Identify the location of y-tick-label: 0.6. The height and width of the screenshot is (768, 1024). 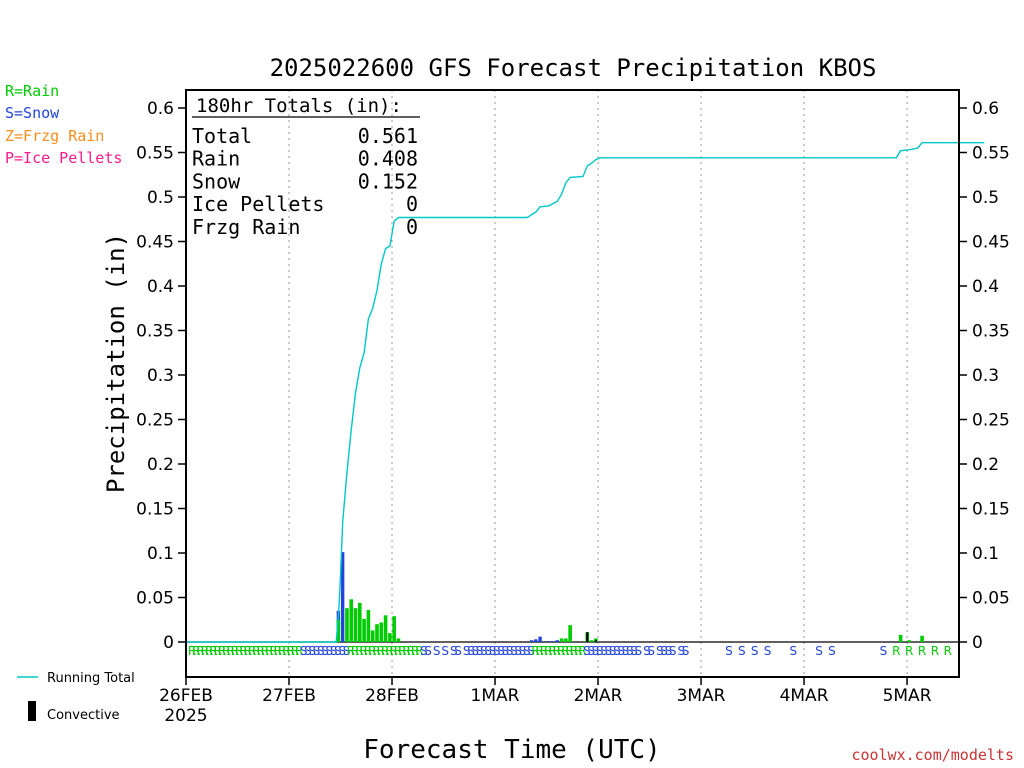
(160, 109).